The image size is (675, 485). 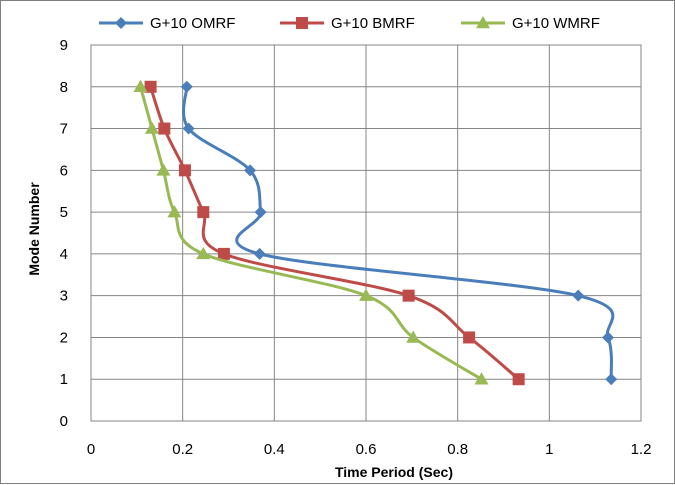 What do you see at coordinates (641, 449) in the screenshot?
I see `x-tick-label: 1.2` at bounding box center [641, 449].